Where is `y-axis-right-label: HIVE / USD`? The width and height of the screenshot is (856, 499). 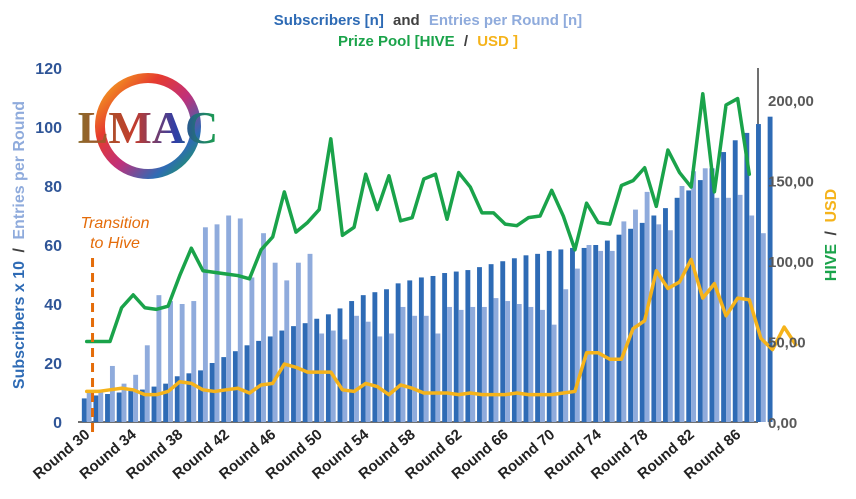 y-axis-right-label: HIVE / USD is located at coordinates (831, 235).